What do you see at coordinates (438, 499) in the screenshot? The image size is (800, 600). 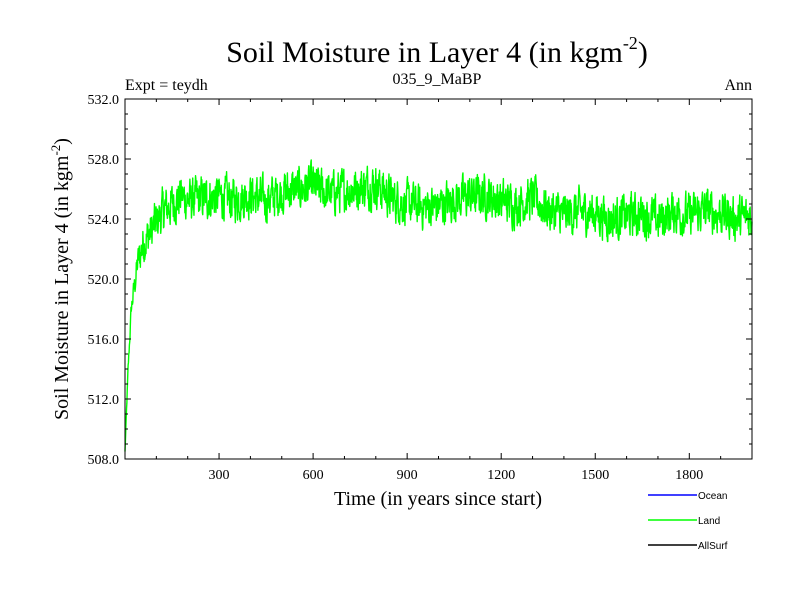 I see `x-axis-label: Time (in years since start)` at bounding box center [438, 499].